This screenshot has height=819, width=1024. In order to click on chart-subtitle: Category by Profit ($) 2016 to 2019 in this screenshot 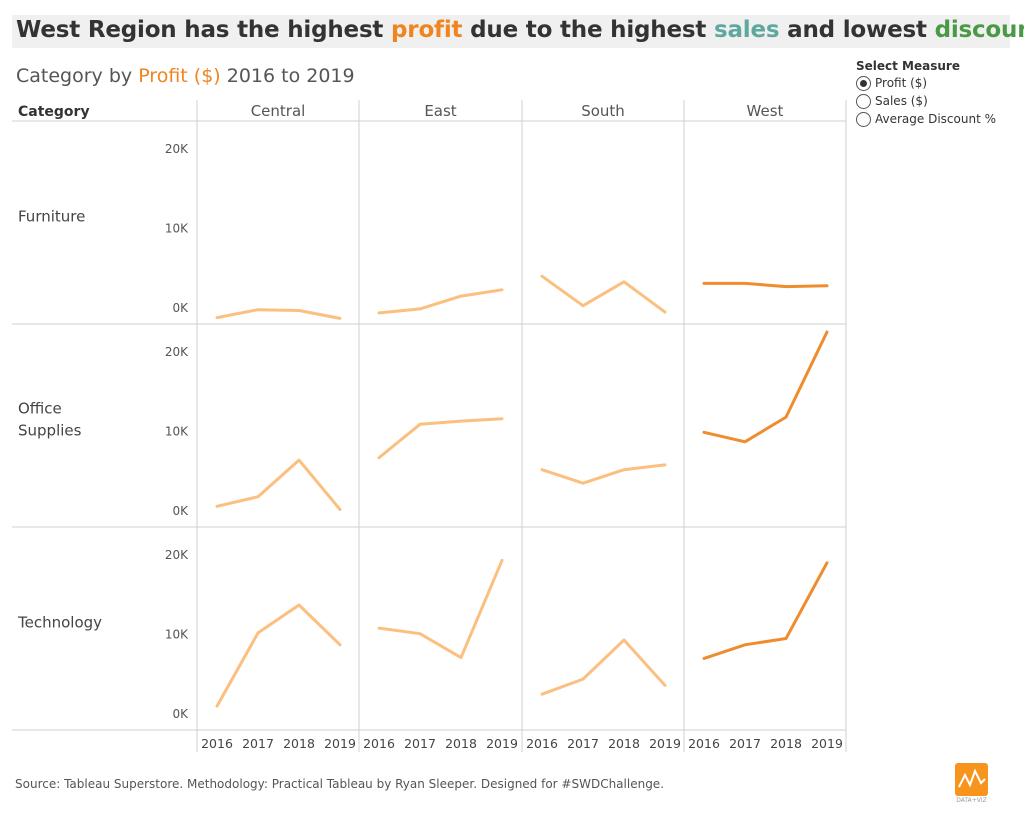, I will do `click(185, 76)`.